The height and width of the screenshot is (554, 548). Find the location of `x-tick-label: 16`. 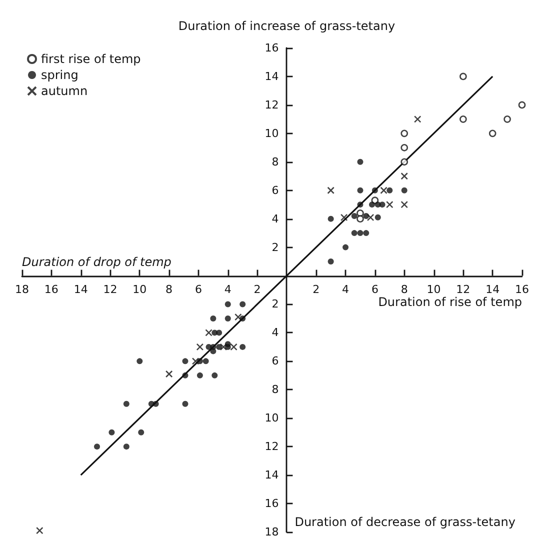

x-tick-label: 16 is located at coordinates (51, 289).